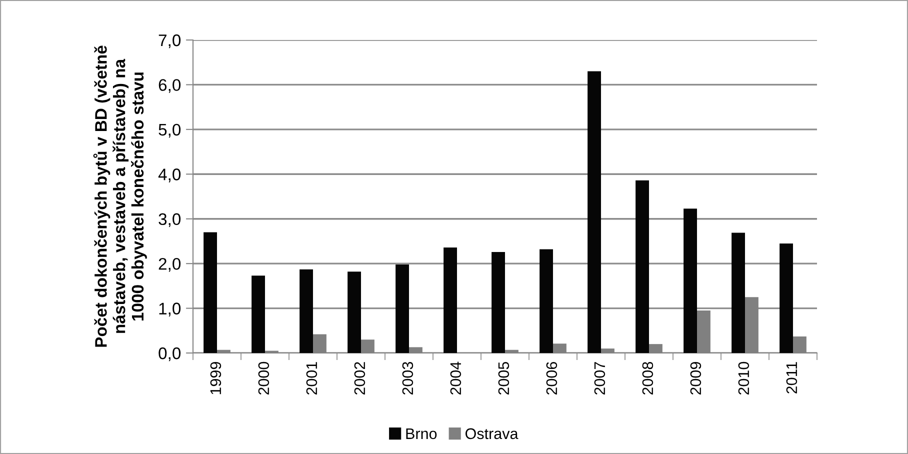 The height and width of the screenshot is (454, 908). What do you see at coordinates (456, 378) in the screenshot?
I see `x-tick-label: 2004` at bounding box center [456, 378].